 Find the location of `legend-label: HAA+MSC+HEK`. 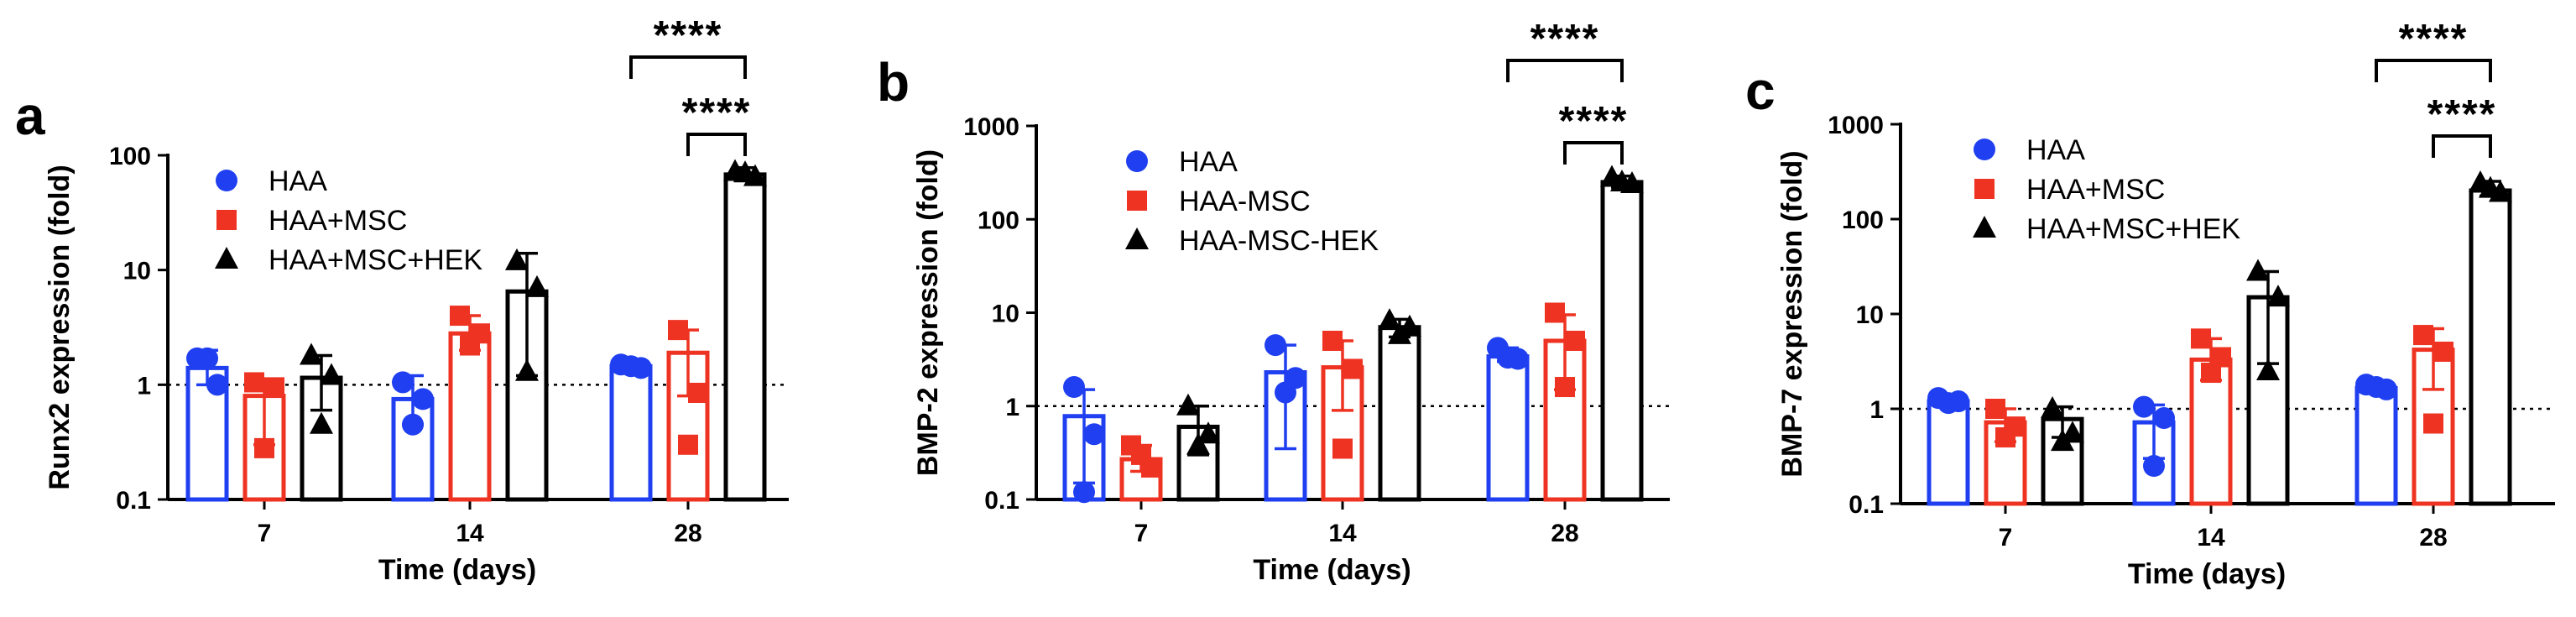

legend-label: HAA+MSC+HEK is located at coordinates (375, 260).